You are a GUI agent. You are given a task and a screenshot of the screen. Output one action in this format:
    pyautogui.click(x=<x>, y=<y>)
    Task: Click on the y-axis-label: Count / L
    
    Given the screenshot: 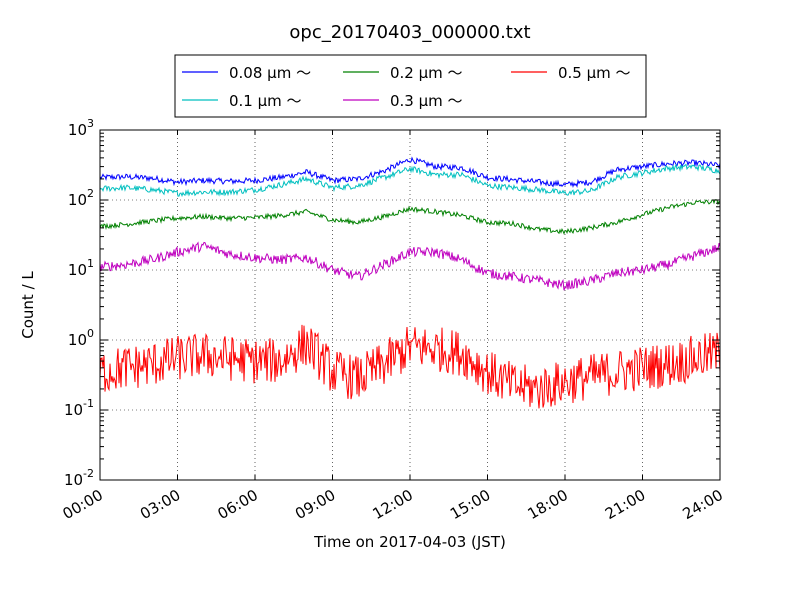 What is the action you would take?
    pyautogui.click(x=28, y=305)
    